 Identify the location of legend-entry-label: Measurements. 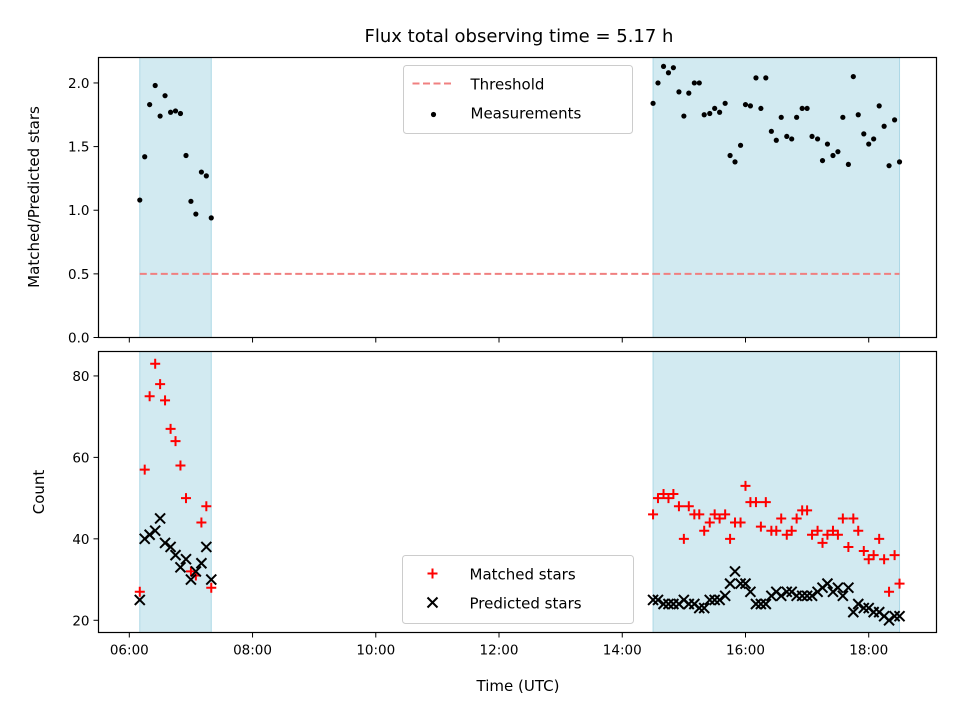
(526, 114).